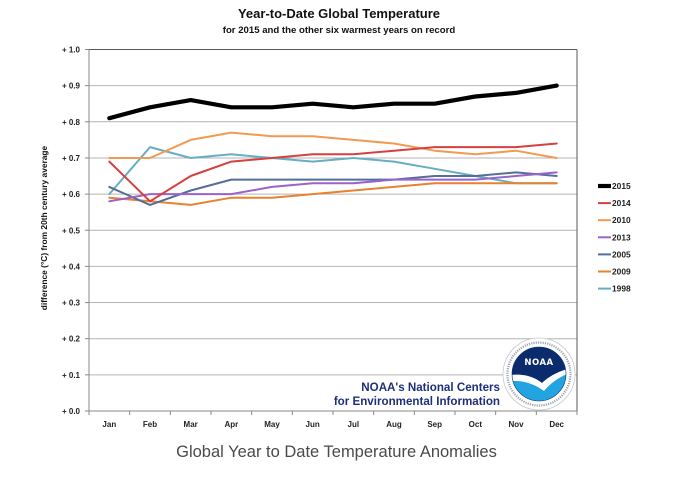  I want to click on legend-item-2013: 2013, so click(614, 237).